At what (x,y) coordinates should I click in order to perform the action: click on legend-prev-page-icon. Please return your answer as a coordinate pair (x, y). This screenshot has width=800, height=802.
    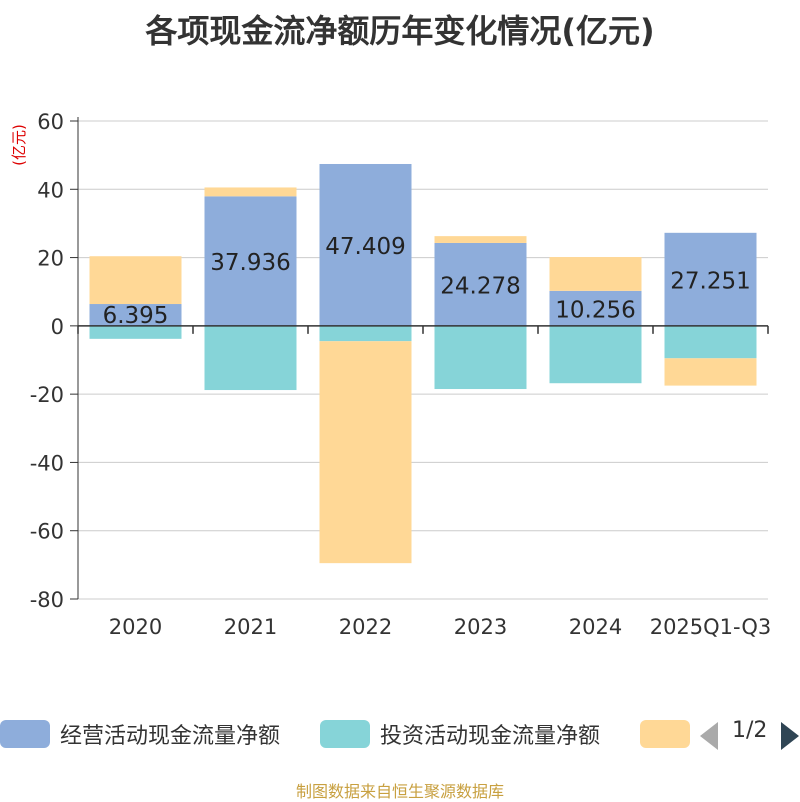
    Looking at the image, I should click on (709, 736).